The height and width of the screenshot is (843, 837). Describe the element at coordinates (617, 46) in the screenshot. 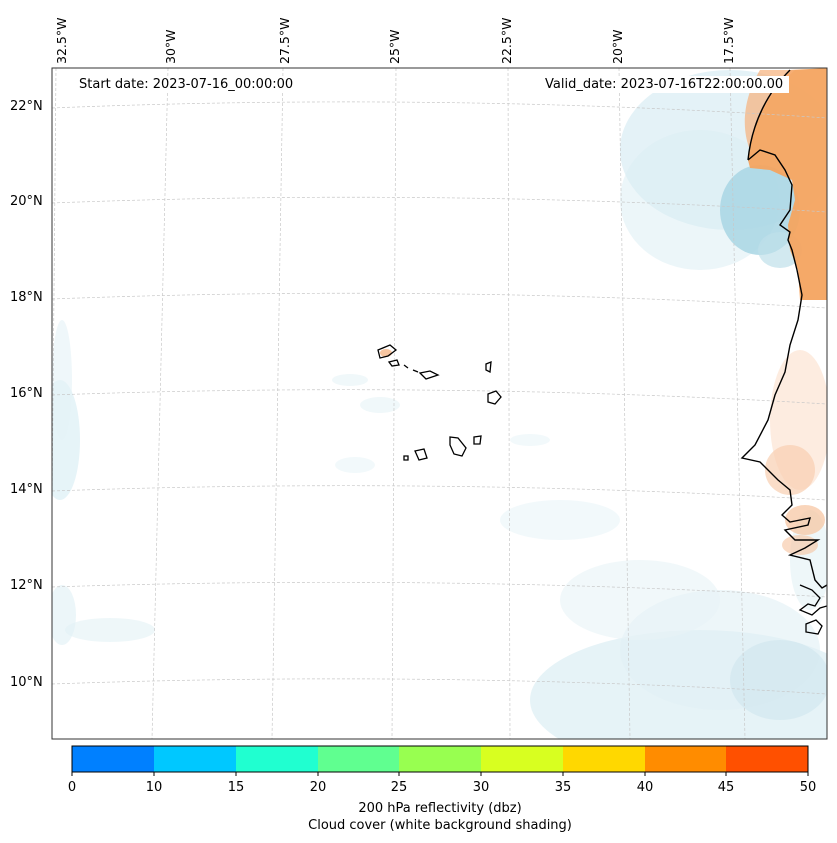

I see `lon-label-20w: 20°W` at that location.